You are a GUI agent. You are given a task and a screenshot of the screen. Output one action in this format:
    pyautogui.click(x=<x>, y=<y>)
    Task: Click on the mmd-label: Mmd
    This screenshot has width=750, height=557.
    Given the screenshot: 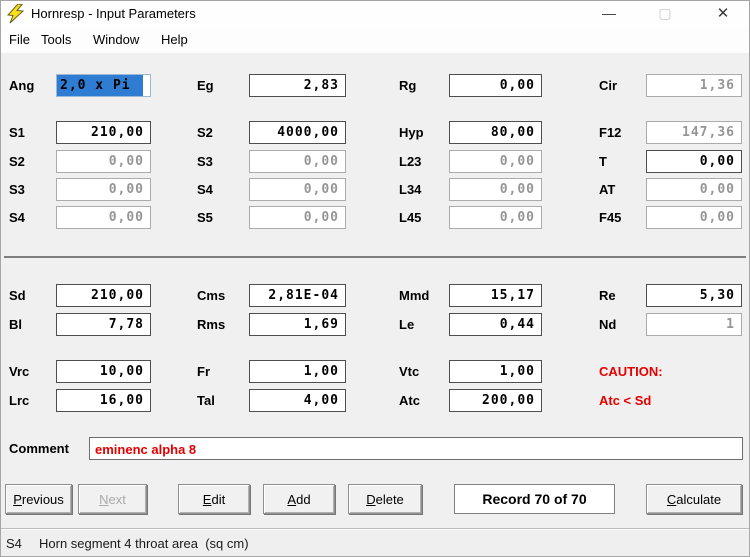 What is the action you would take?
    pyautogui.click(x=414, y=295)
    